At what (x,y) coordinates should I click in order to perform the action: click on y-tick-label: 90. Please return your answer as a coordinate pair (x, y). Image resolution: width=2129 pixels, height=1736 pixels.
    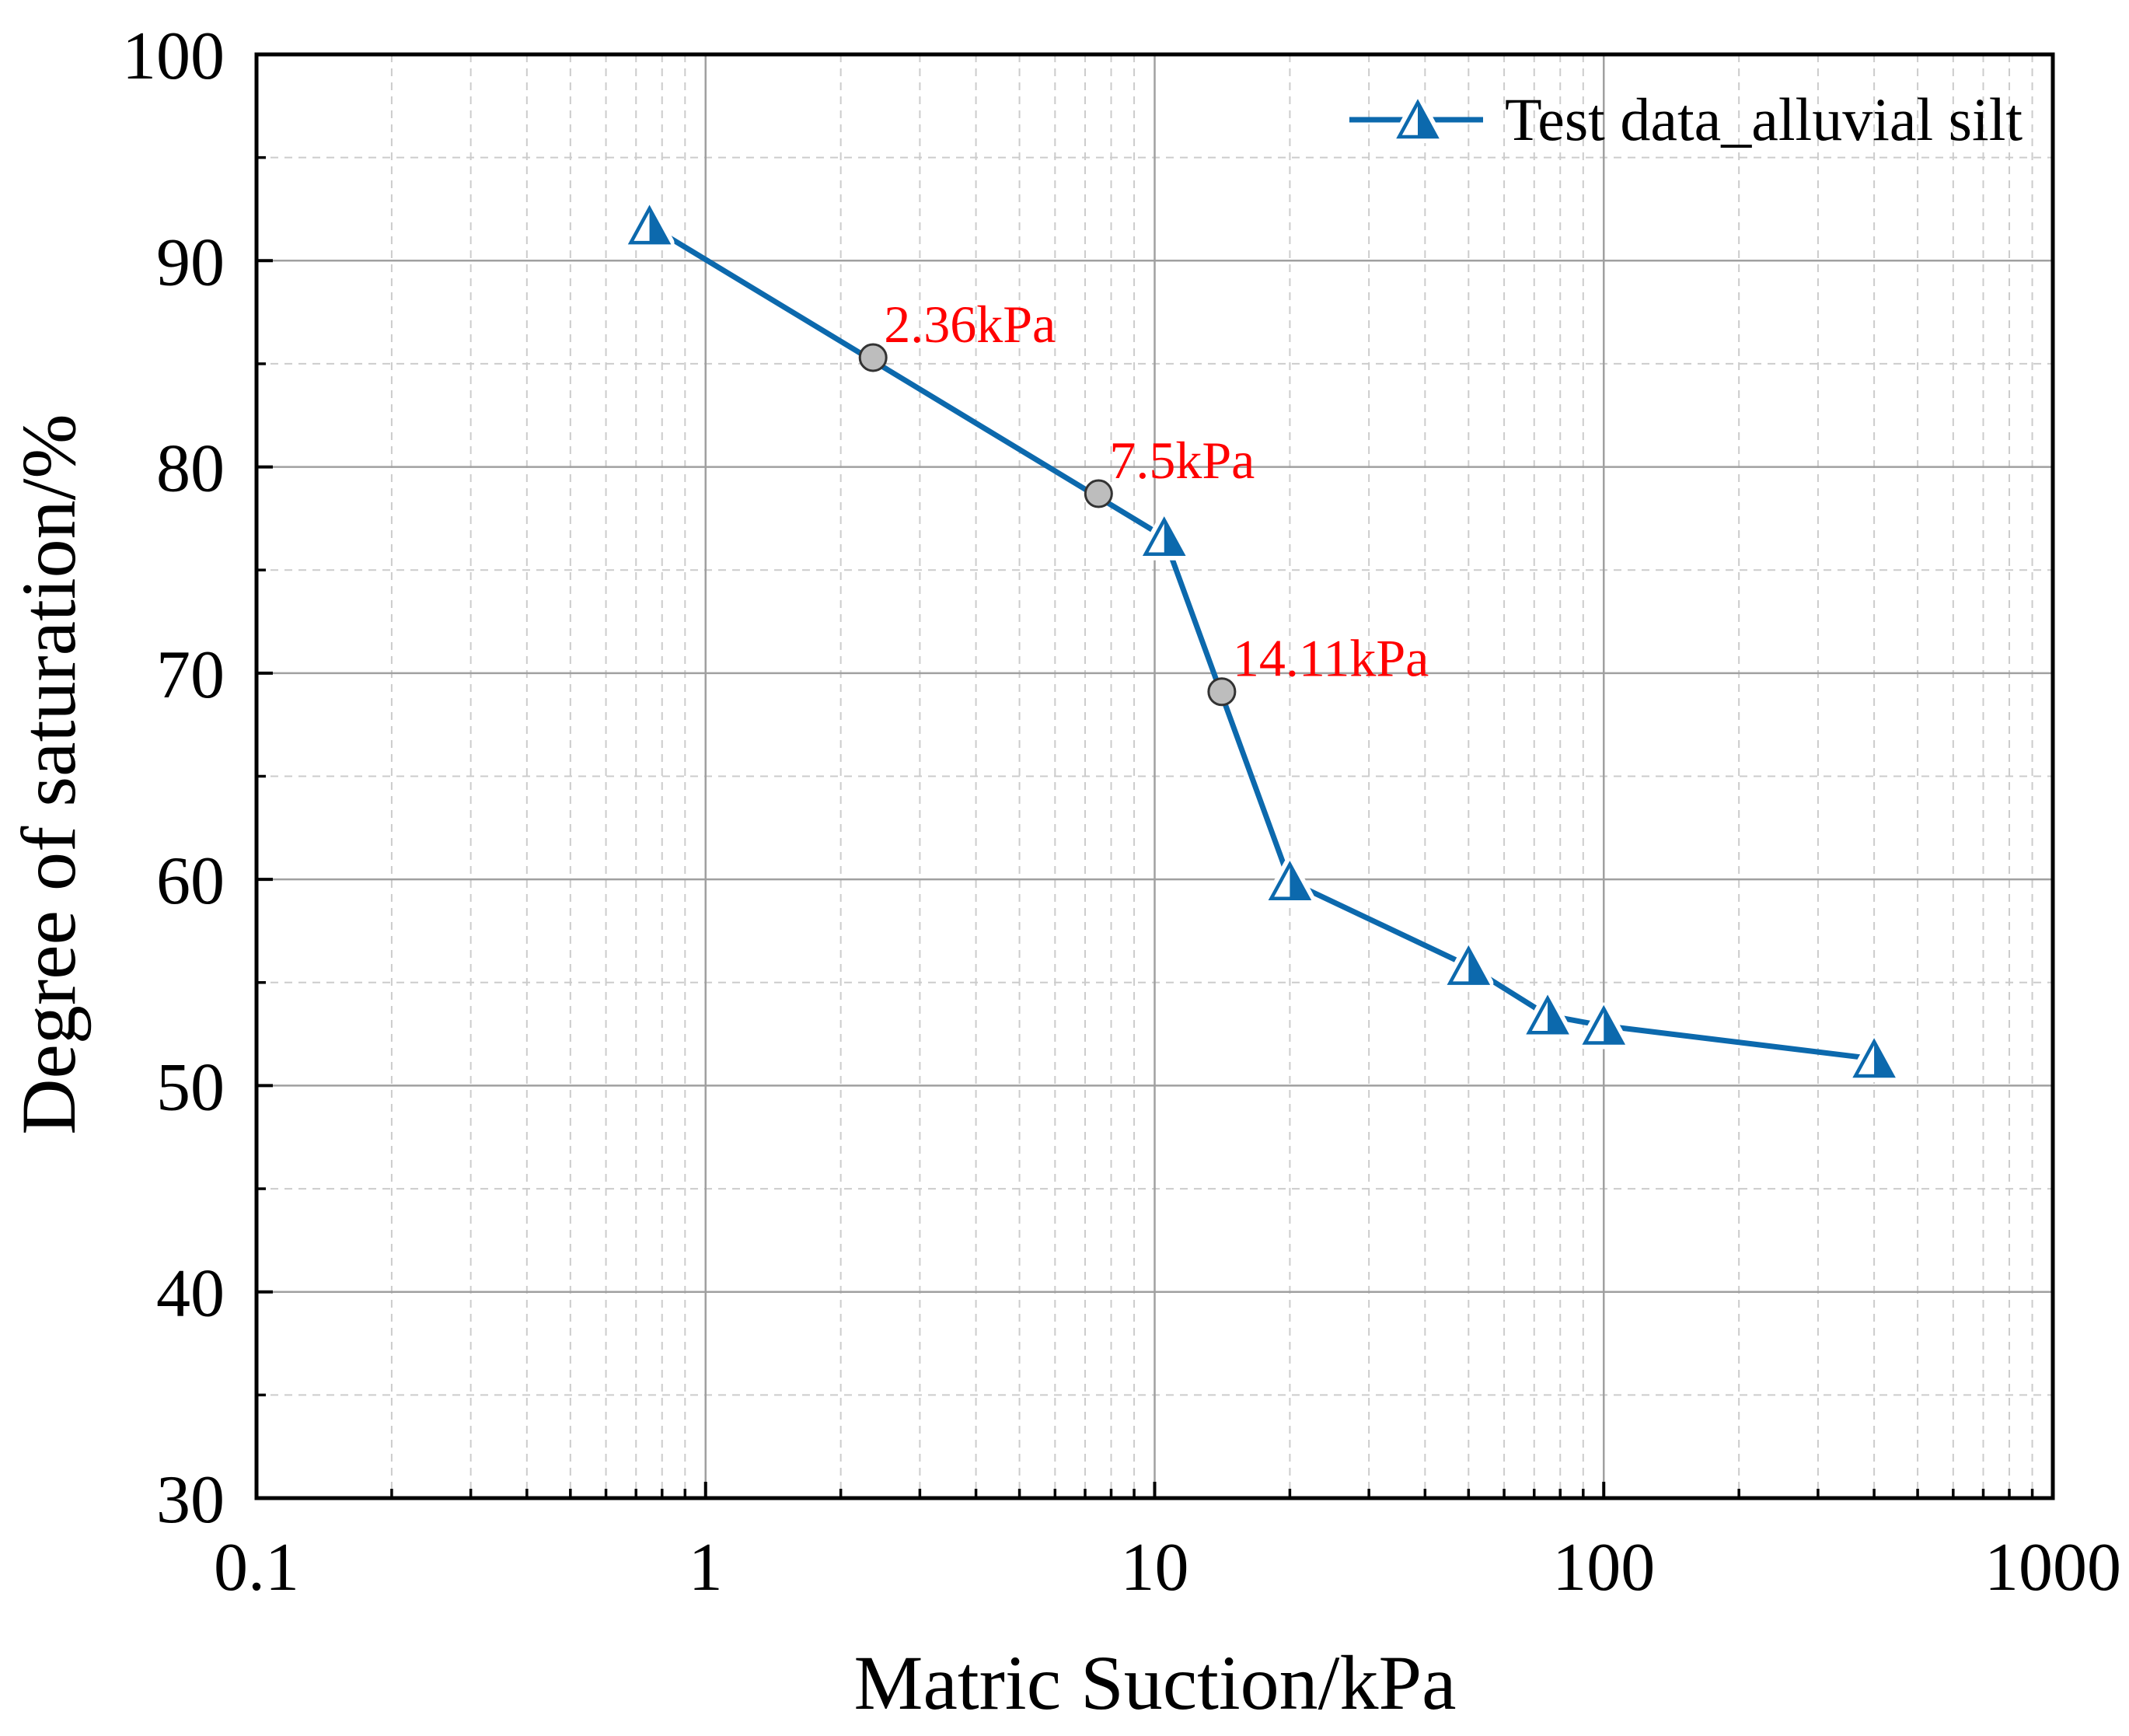
    Looking at the image, I should click on (190, 262).